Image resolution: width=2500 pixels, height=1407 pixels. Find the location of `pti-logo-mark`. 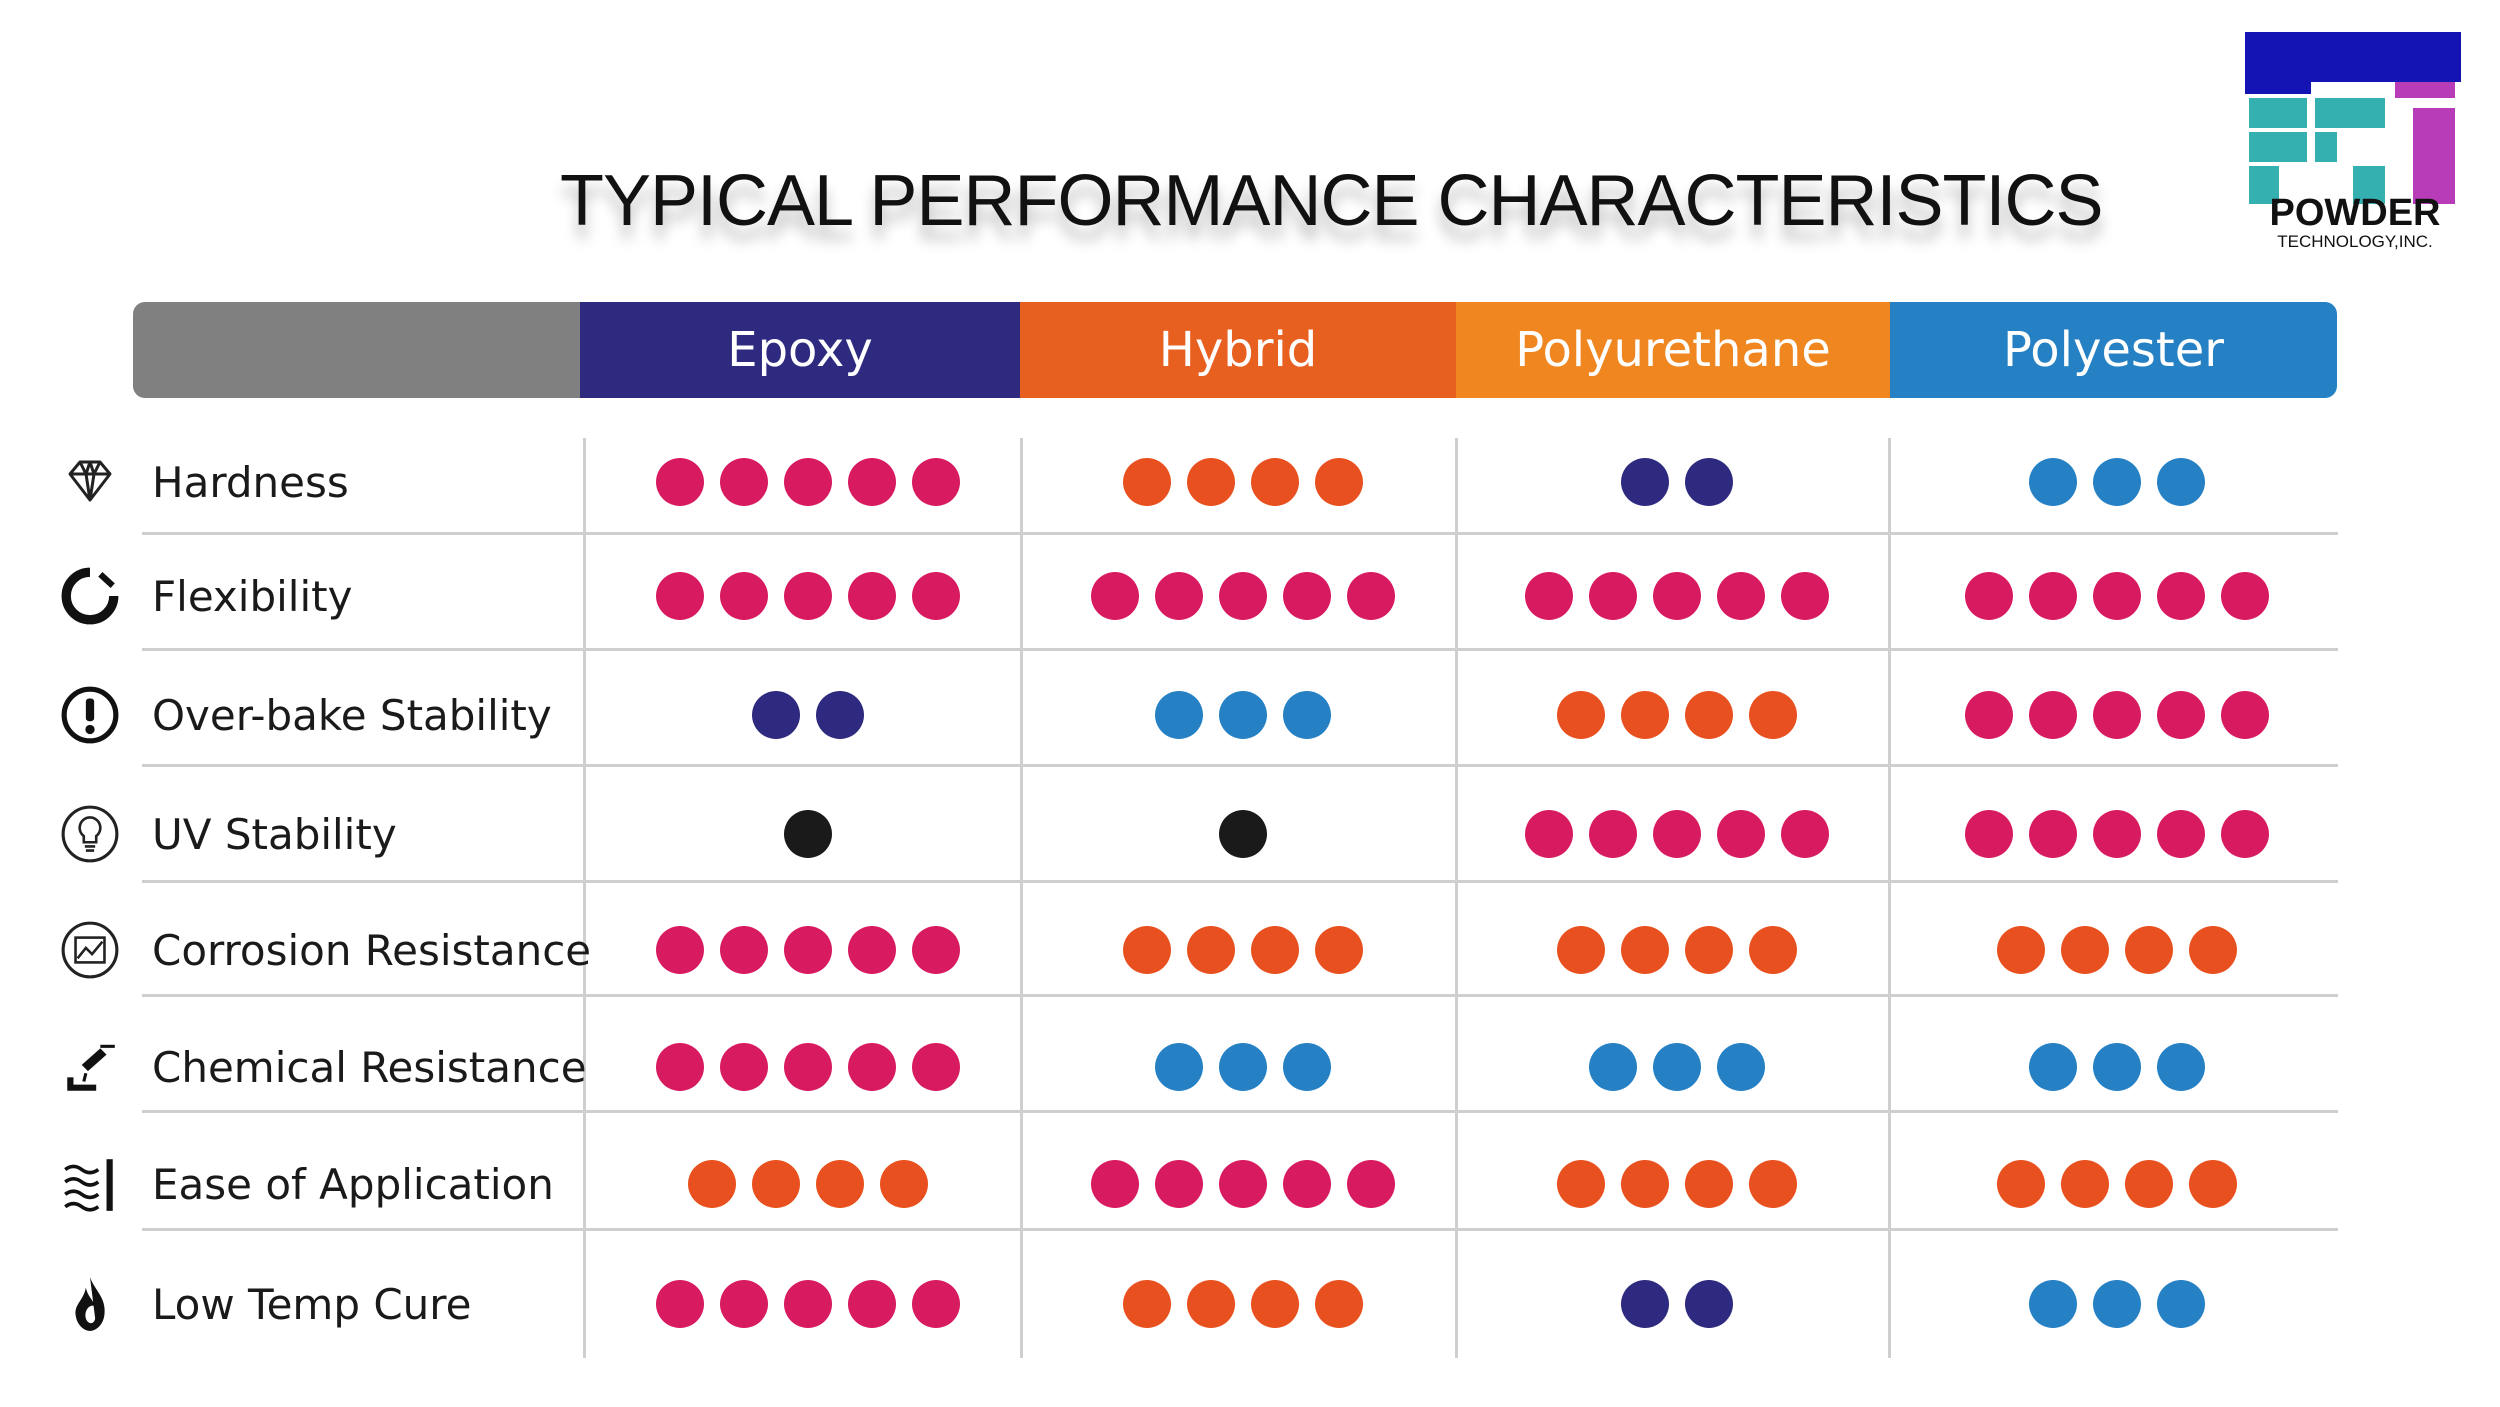

pti-logo-mark is located at coordinates (2353, 120).